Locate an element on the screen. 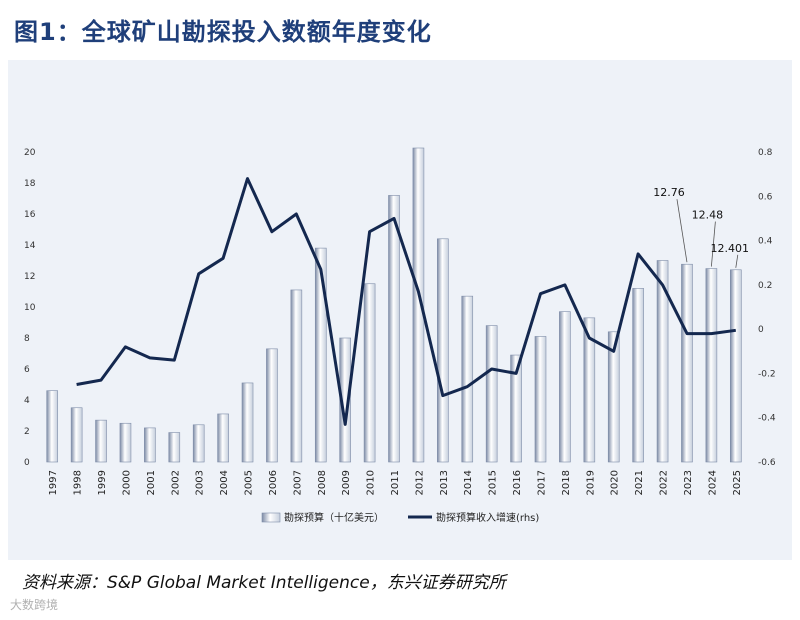 This screenshot has width=800, height=620. y-left-tick-18: 18 is located at coordinates (30, 184).